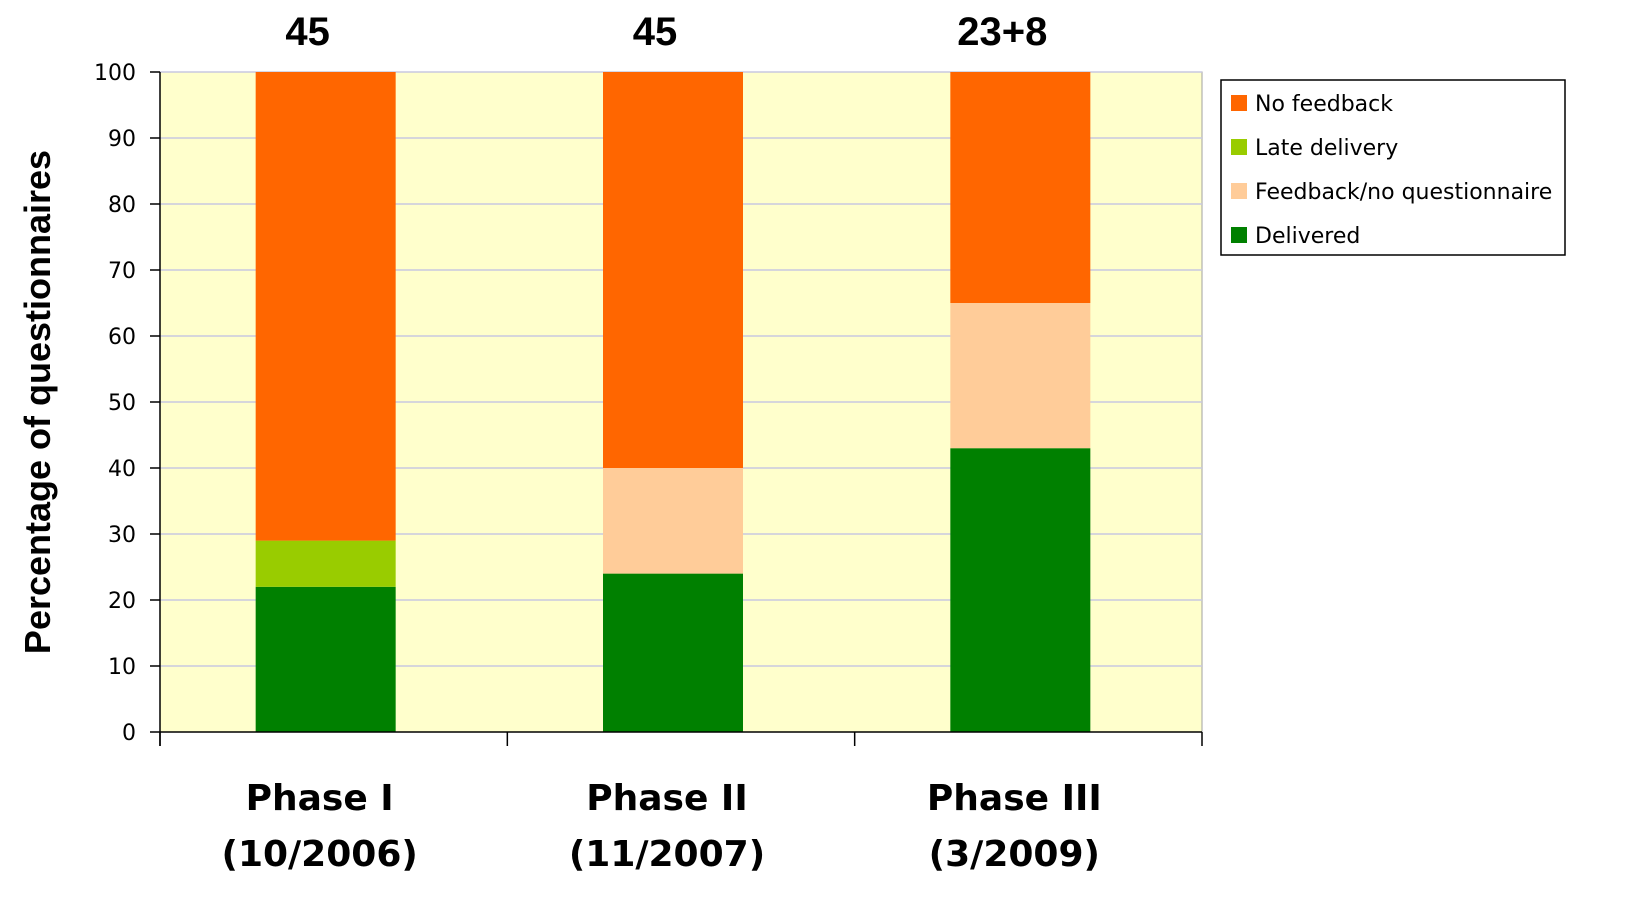 Image resolution: width=1650 pixels, height=917 pixels. Describe the element at coordinates (122, 403) in the screenshot. I see `y-tick-label: 50` at that location.